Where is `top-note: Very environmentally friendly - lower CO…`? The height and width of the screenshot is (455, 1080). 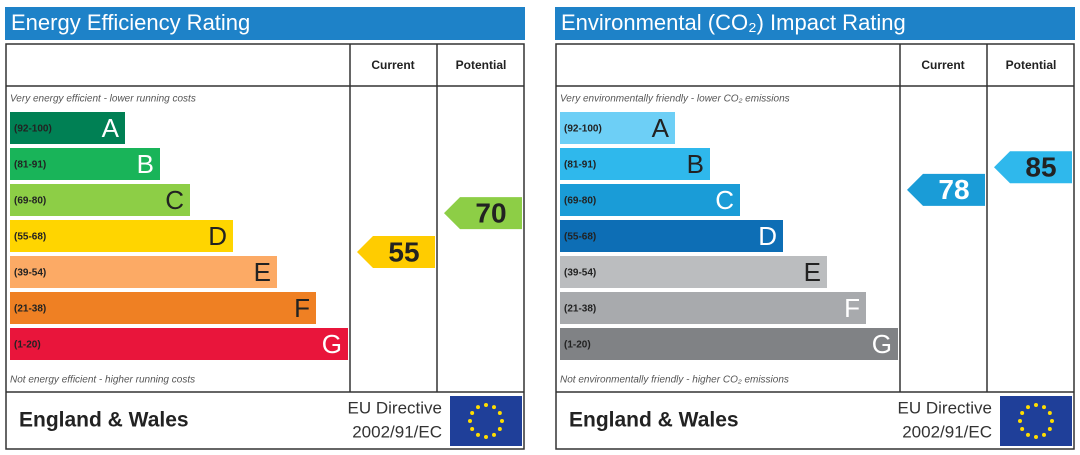
top-note: Very environmentally friendly - lower CO… is located at coordinates (675, 99).